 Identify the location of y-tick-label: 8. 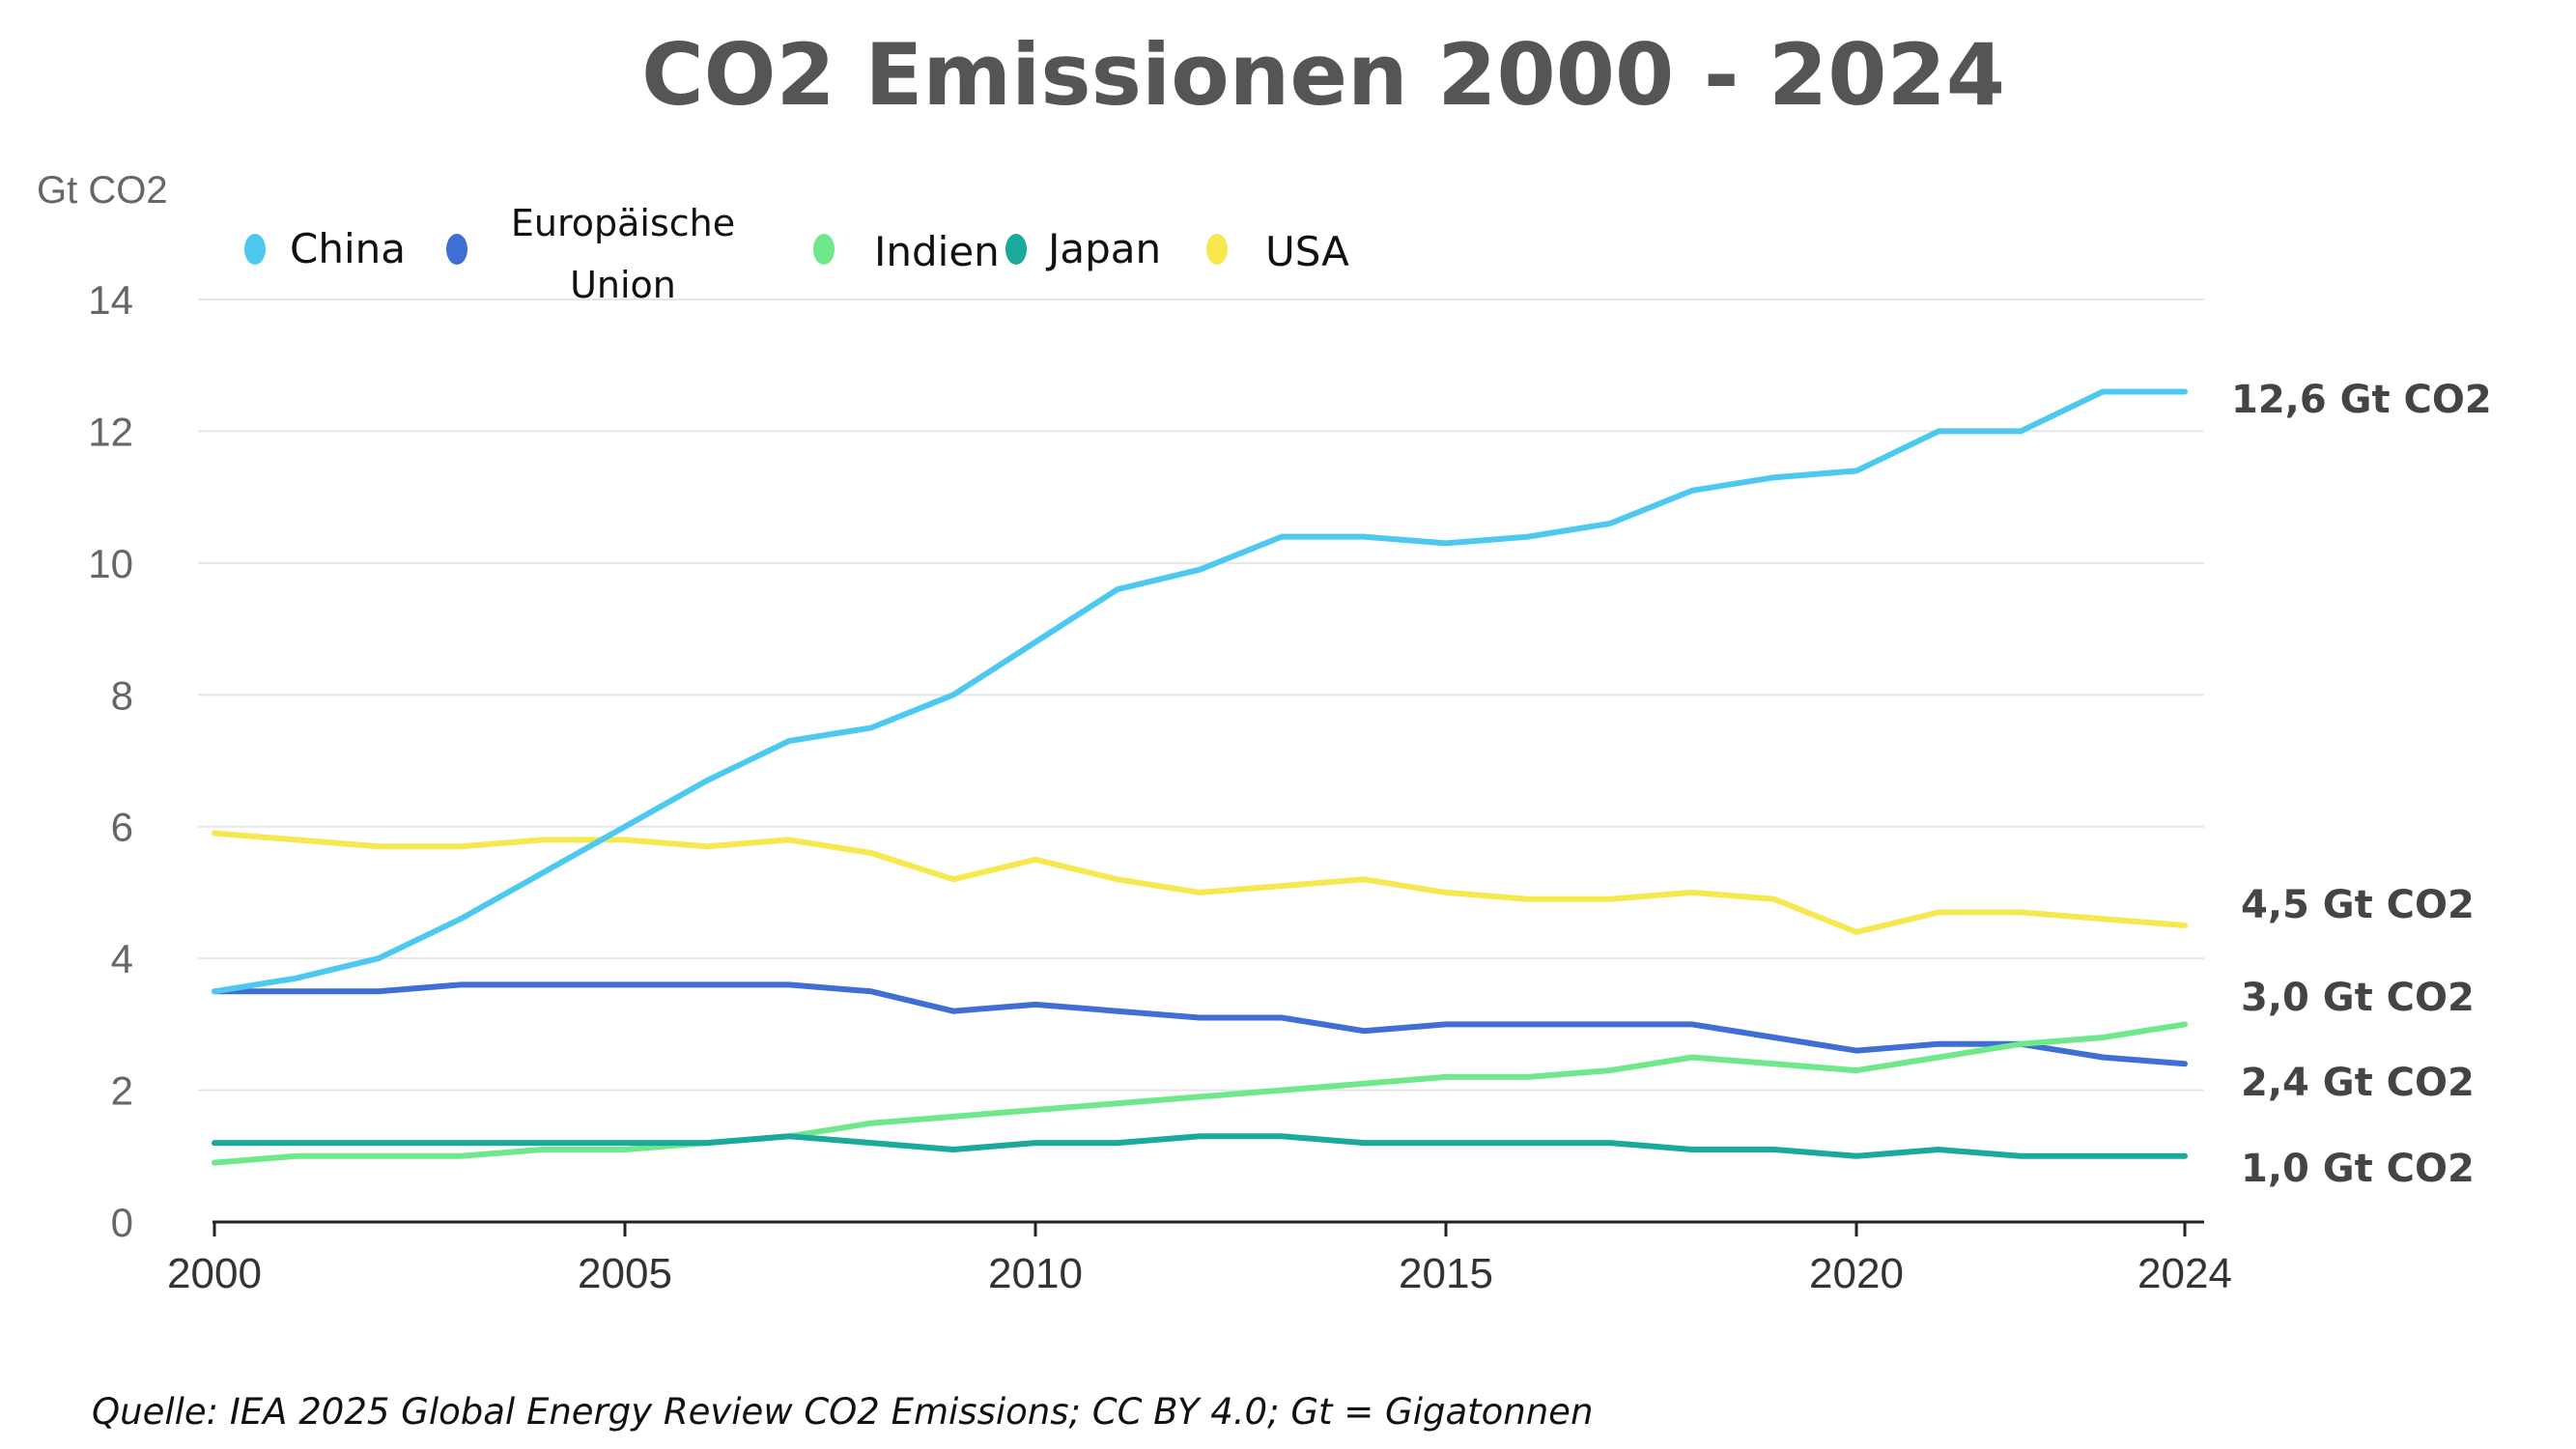
(122, 695).